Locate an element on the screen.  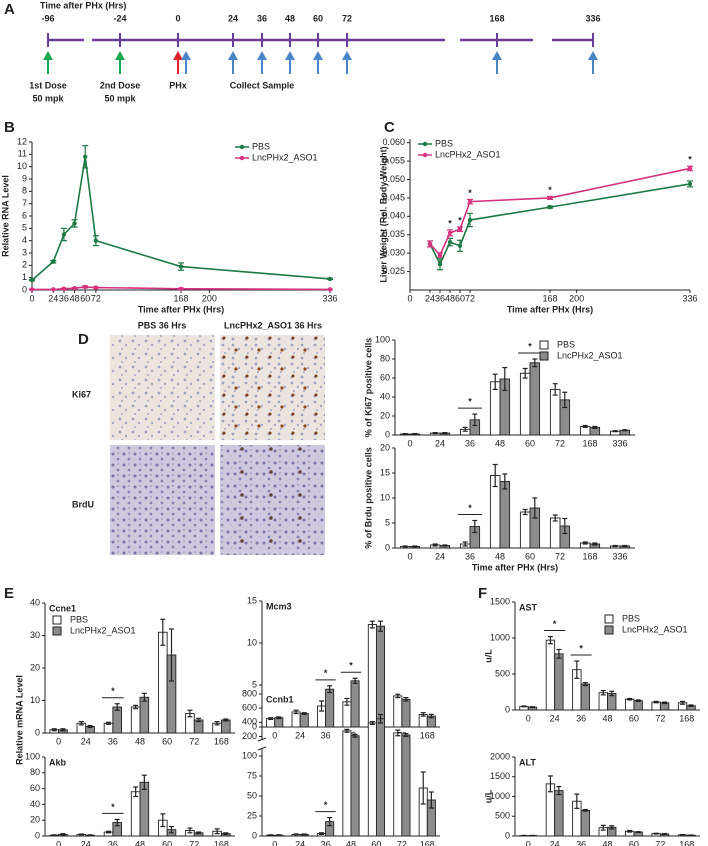
y-tick-label: 20 is located at coordinates (35, 820).